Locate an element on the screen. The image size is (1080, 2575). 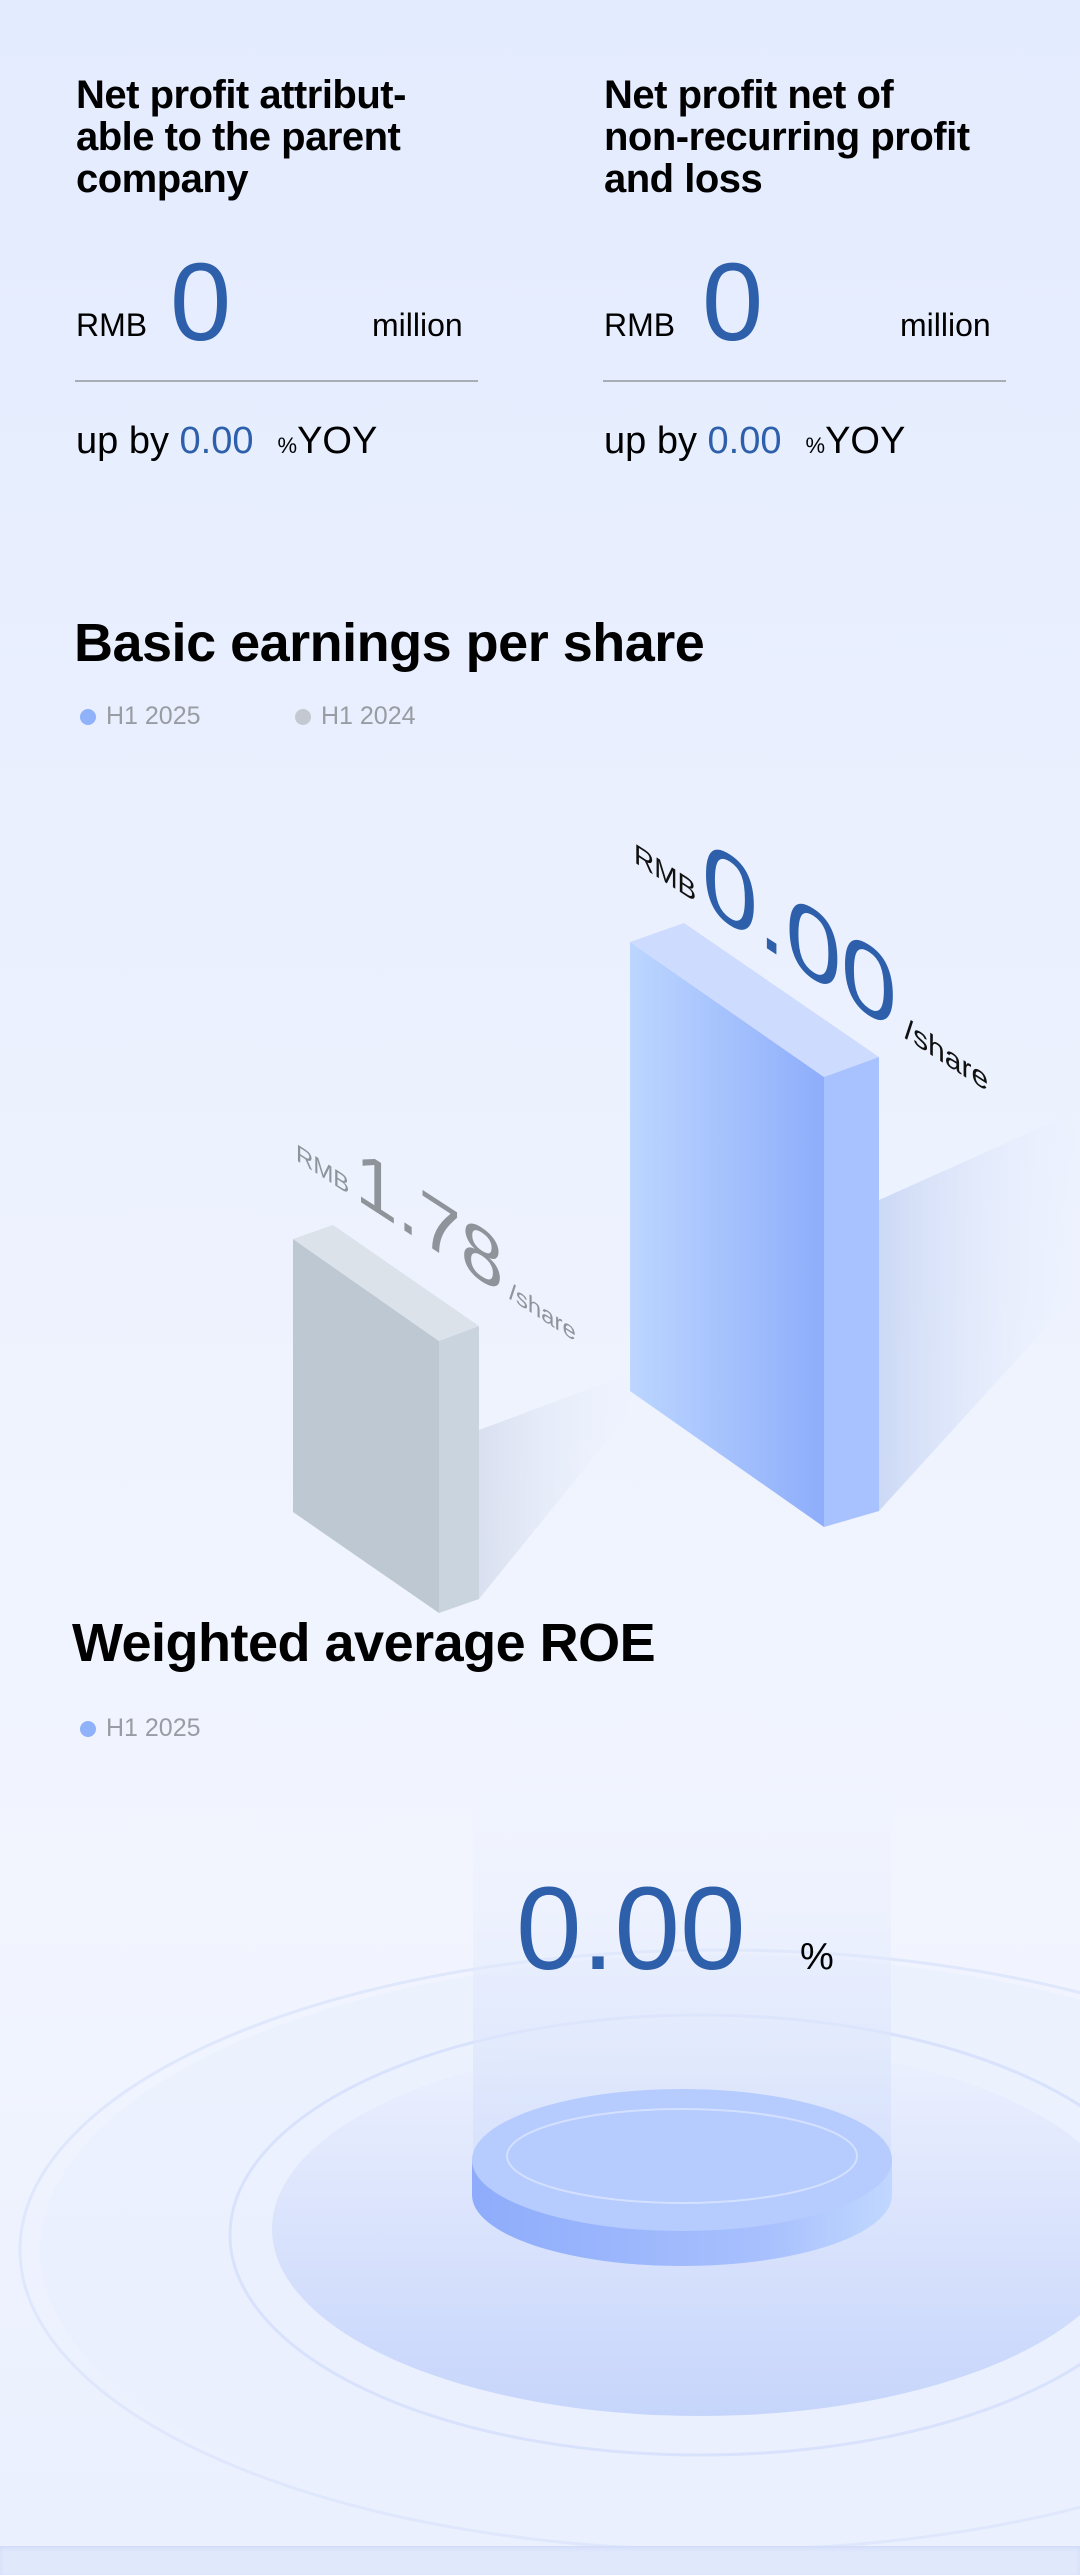
bar-h1-2025 is located at coordinates (754, 1225).